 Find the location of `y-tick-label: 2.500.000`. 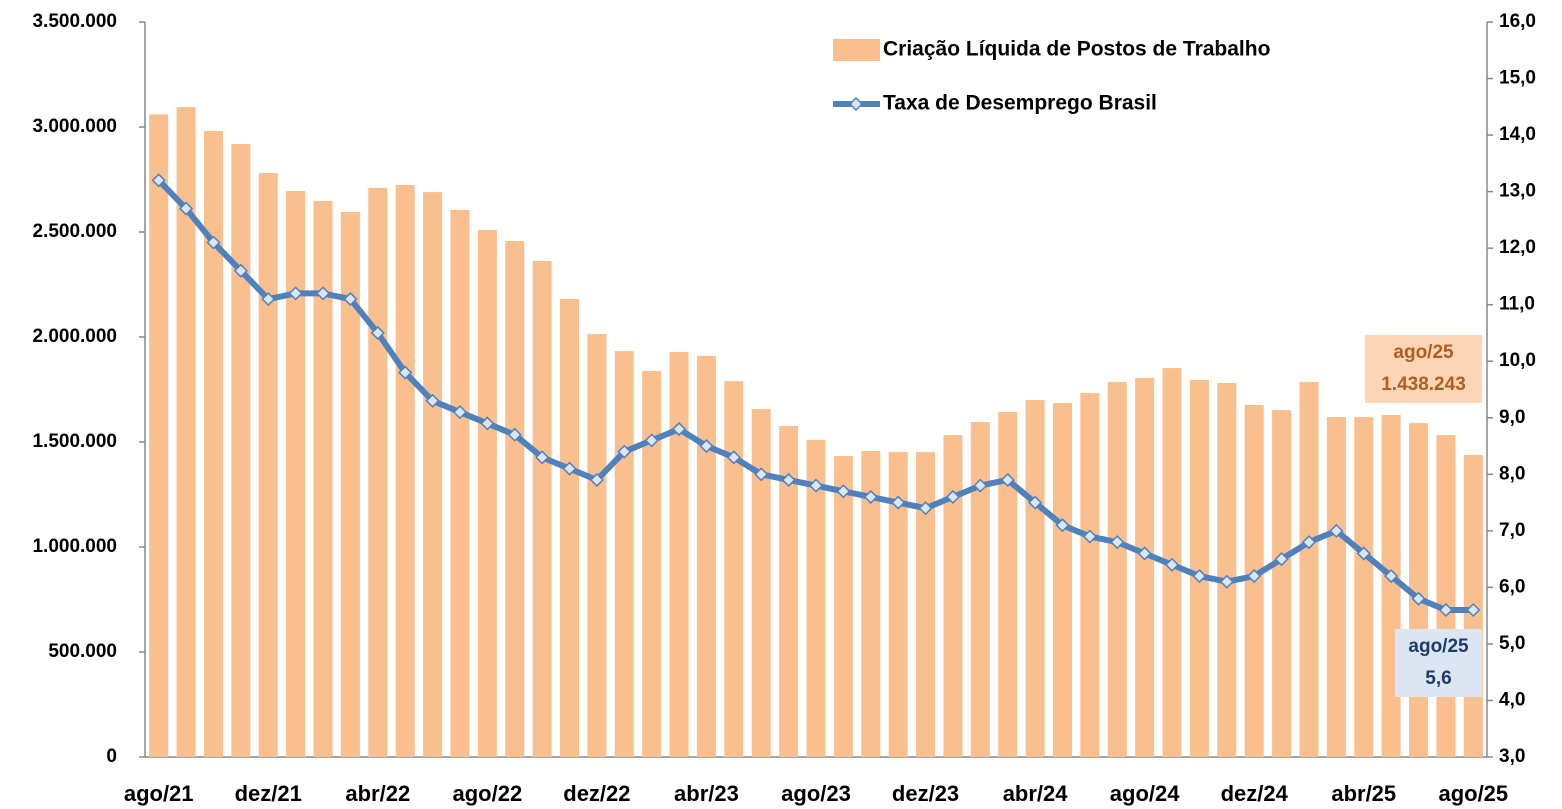

y-tick-label: 2.500.000 is located at coordinates (74, 231).